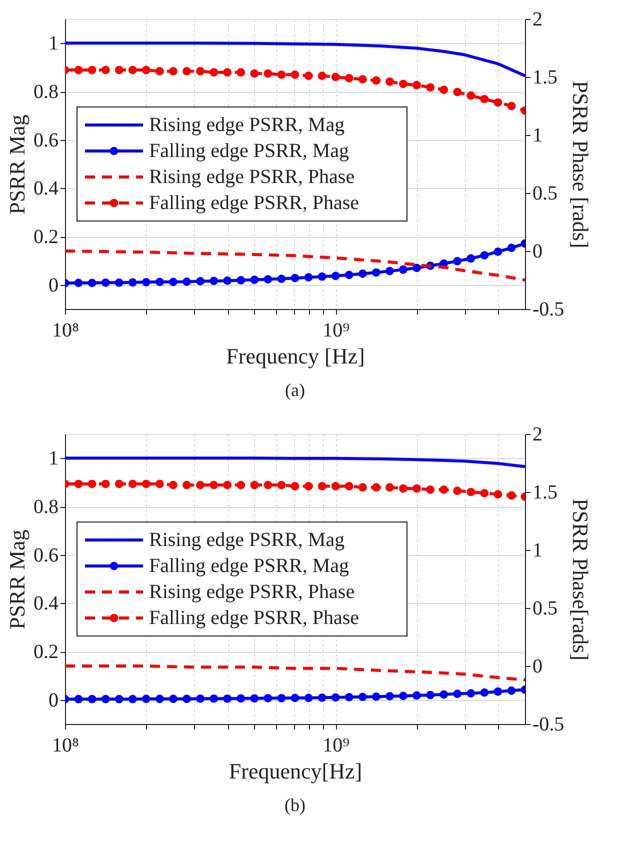 The height and width of the screenshot is (863, 637). I want to click on y2-axis-title: PSRR Phase [rads], so click(581, 164).